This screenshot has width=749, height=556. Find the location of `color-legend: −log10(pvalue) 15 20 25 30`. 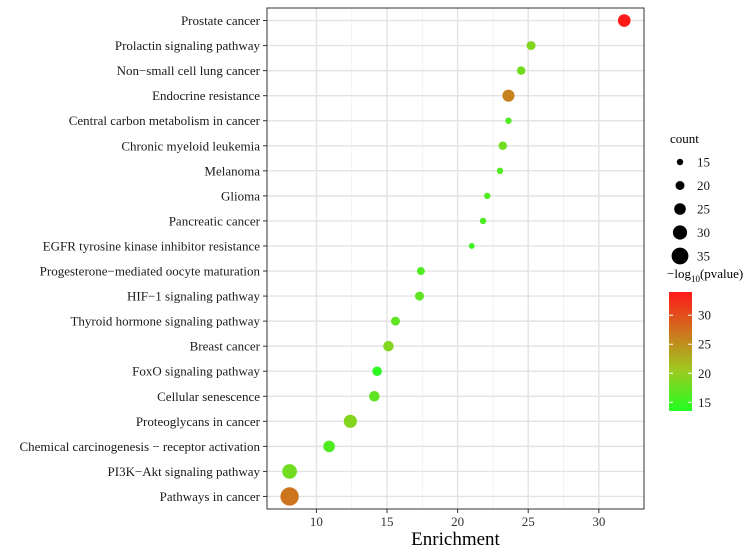

color-legend: −log10(pvalue) 15 20 25 30 is located at coordinates (705, 338).